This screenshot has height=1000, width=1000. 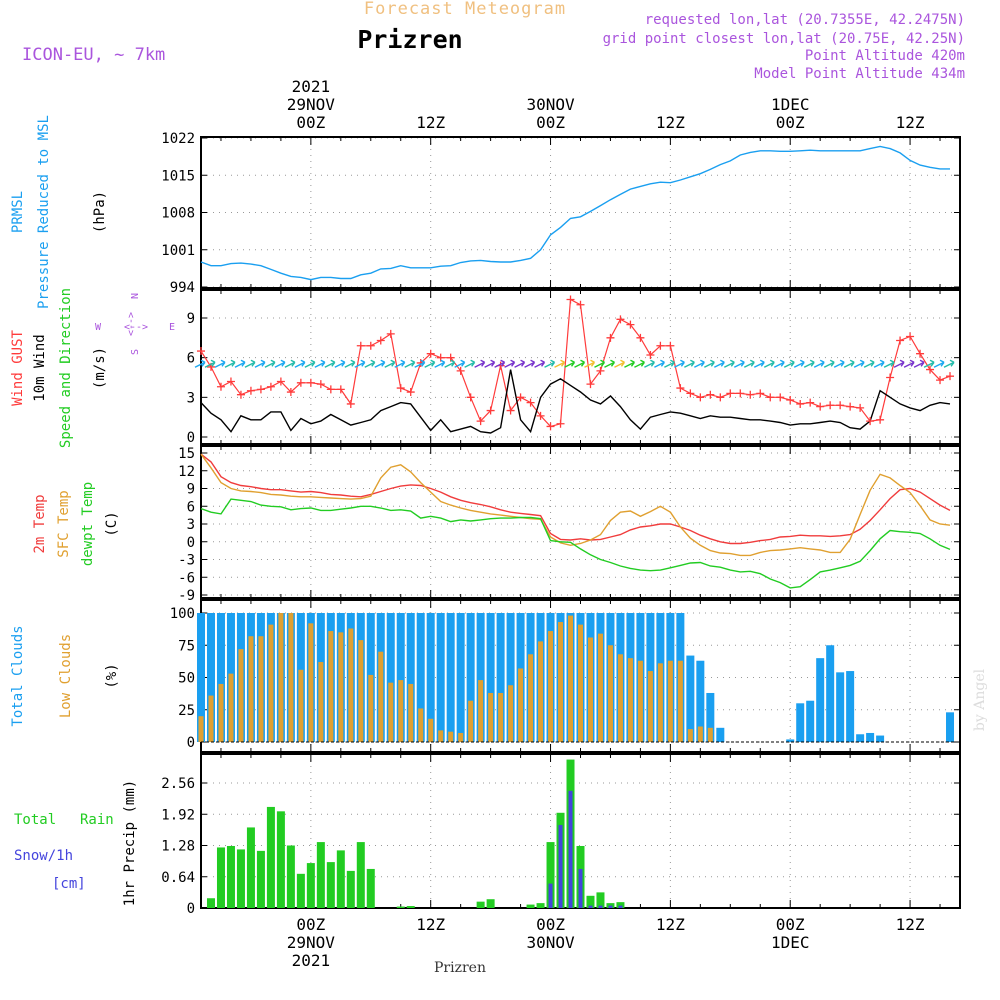 What do you see at coordinates (88, 524) in the screenshot?
I see `dewpt-label: dewpt Temp` at bounding box center [88, 524].